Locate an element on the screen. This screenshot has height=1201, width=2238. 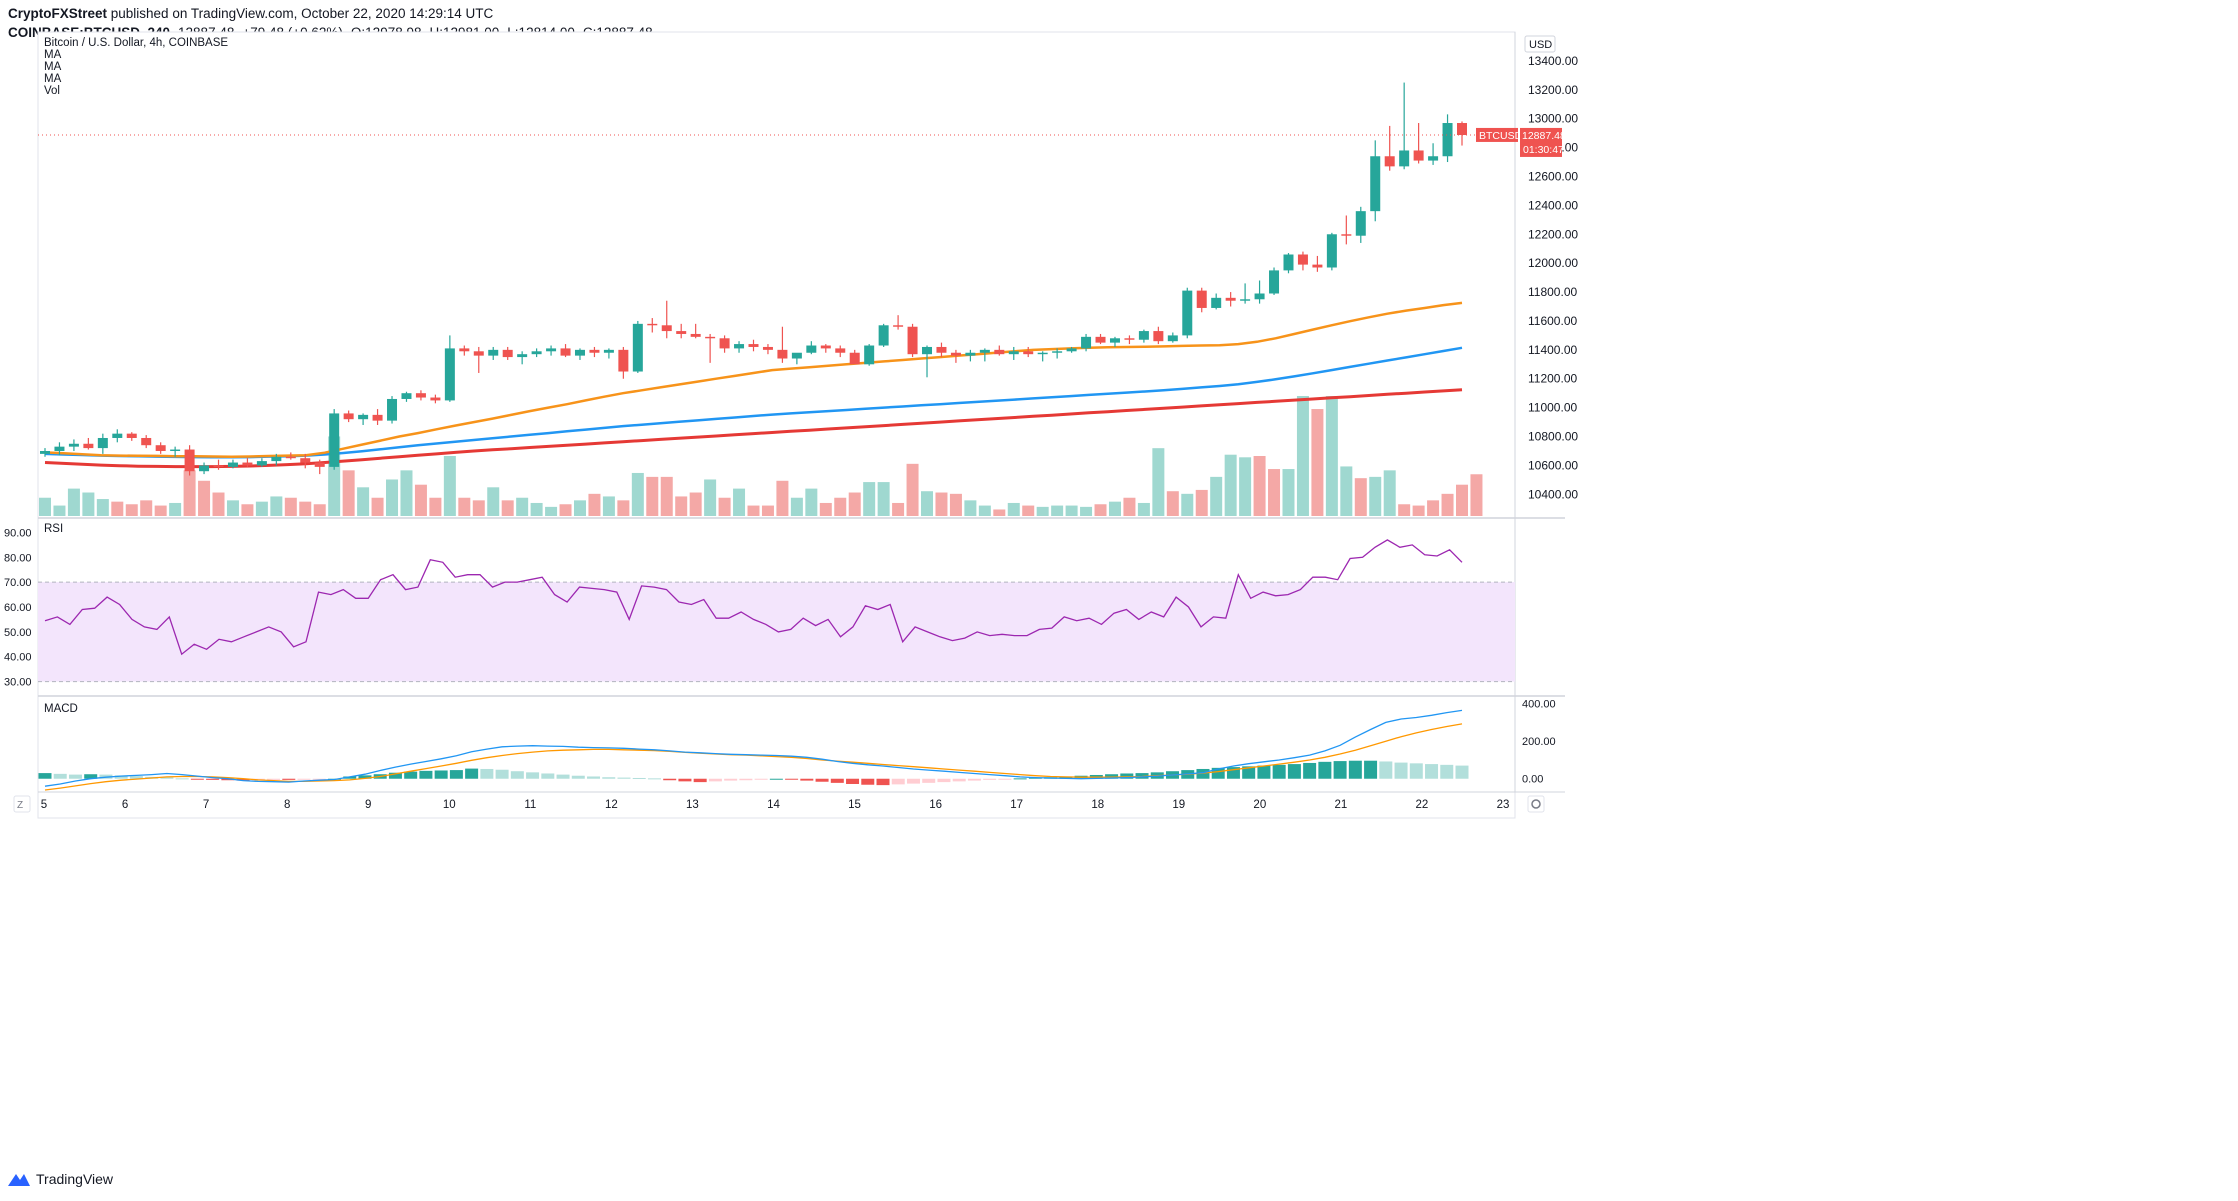
currency-badge is located at coordinates (1540, 44).